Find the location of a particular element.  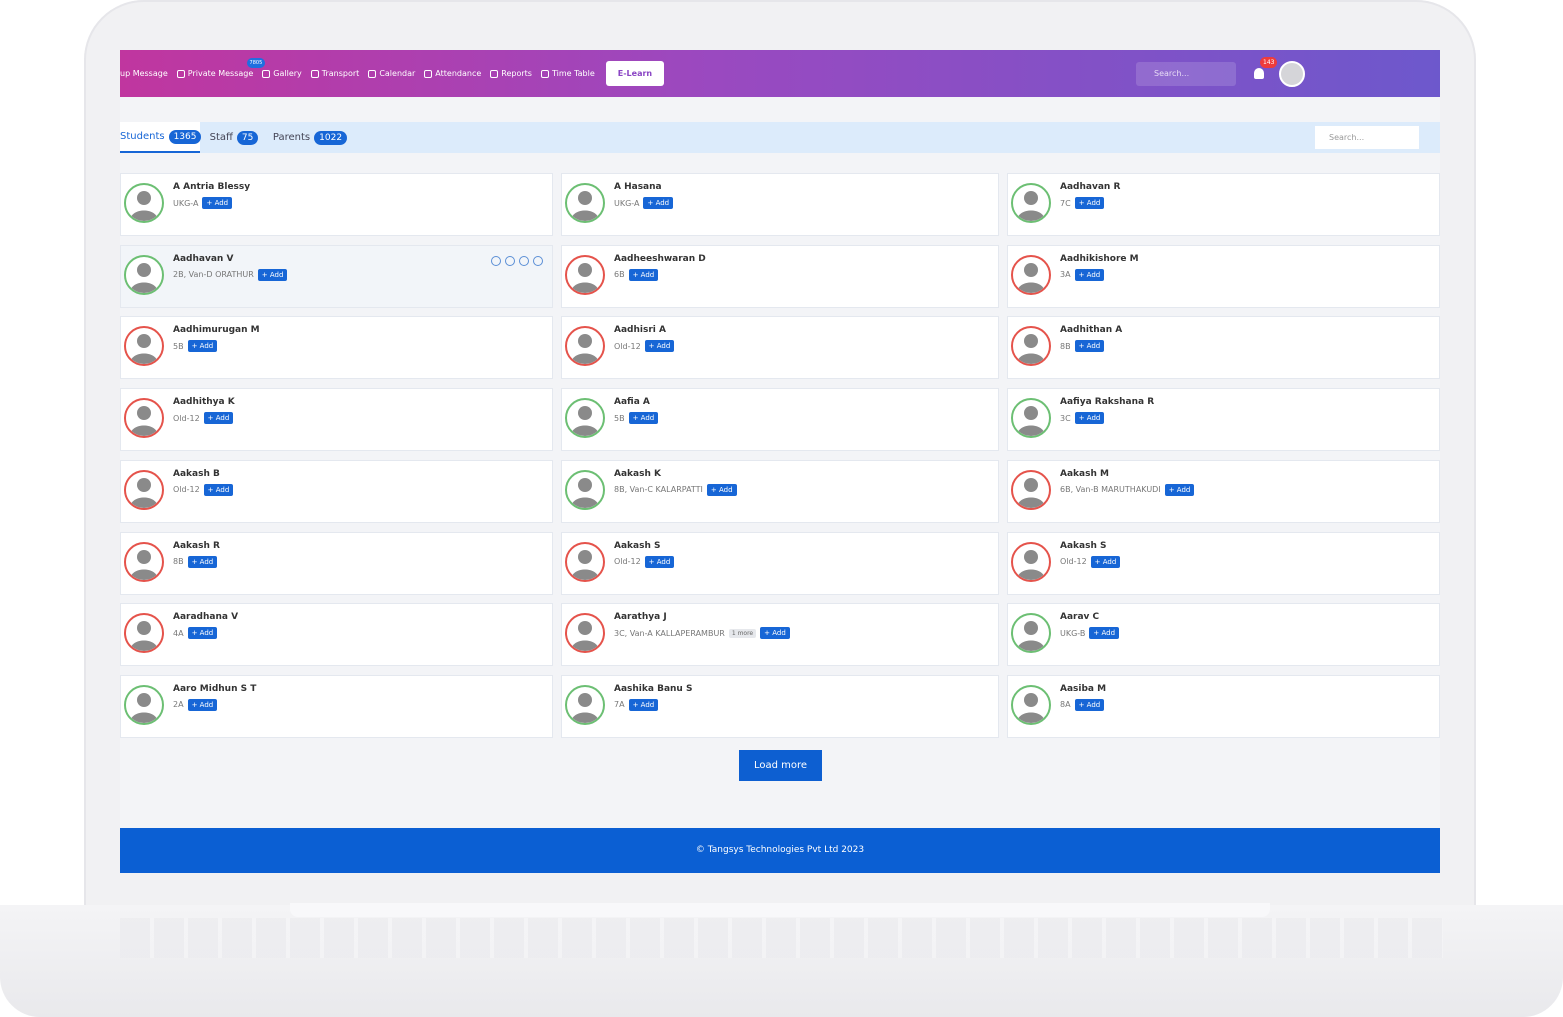

student-name: Aadheeshwaran D is located at coordinates (660, 258).